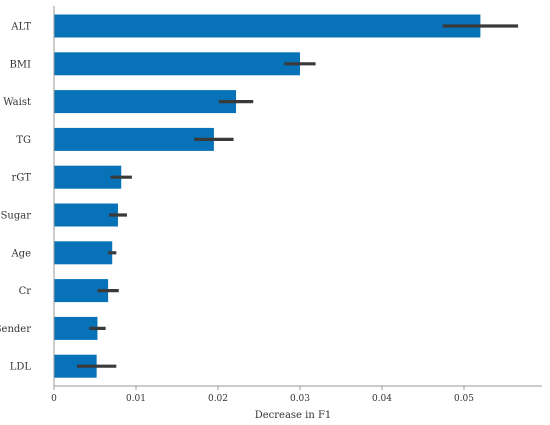 Image resolution: width=550 pixels, height=425 pixels. I want to click on bar-waist, so click(145, 102).